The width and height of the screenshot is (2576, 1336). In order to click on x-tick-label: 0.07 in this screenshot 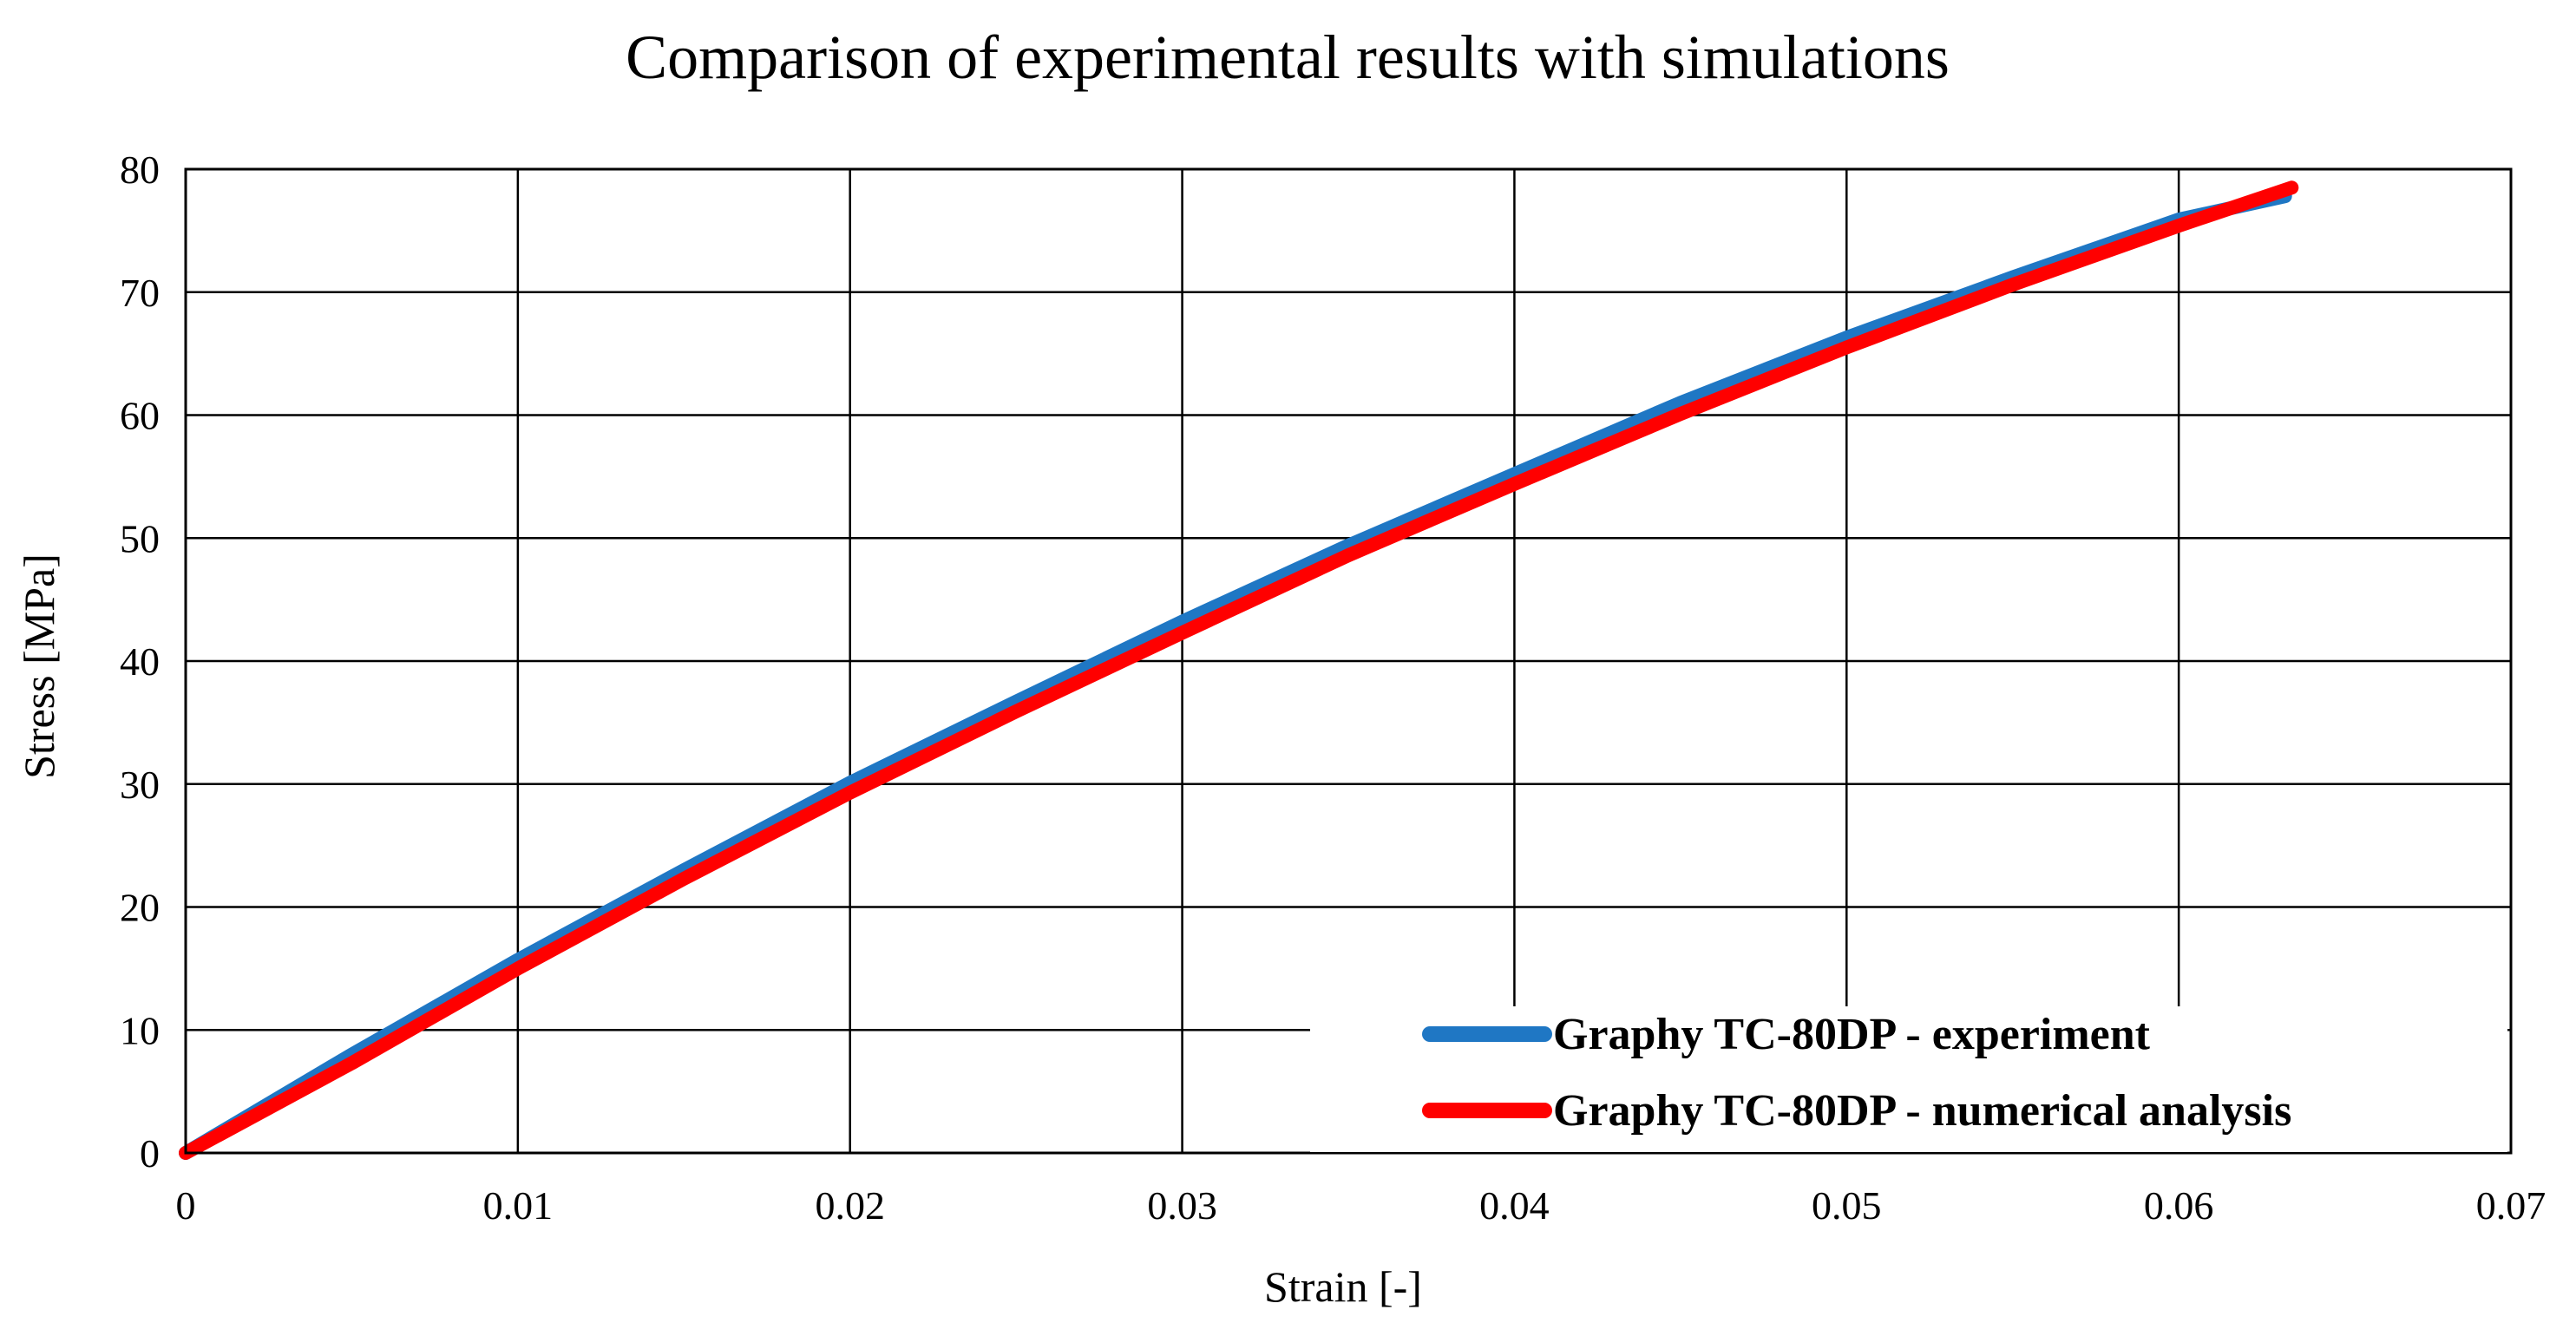, I will do `click(2511, 1205)`.